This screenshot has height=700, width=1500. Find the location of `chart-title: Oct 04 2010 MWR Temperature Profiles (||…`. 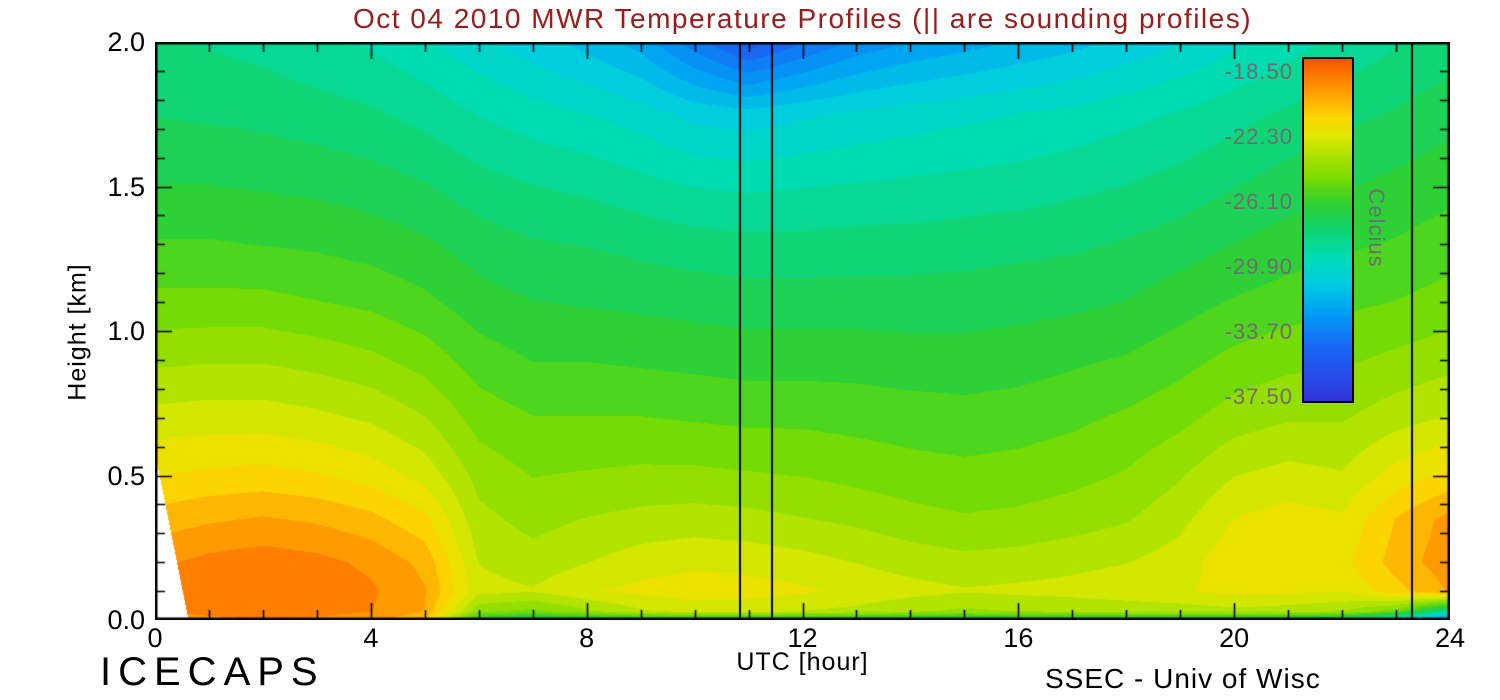

chart-title: Oct 04 2010 MWR Temperature Profiles (||… is located at coordinates (802, 18).